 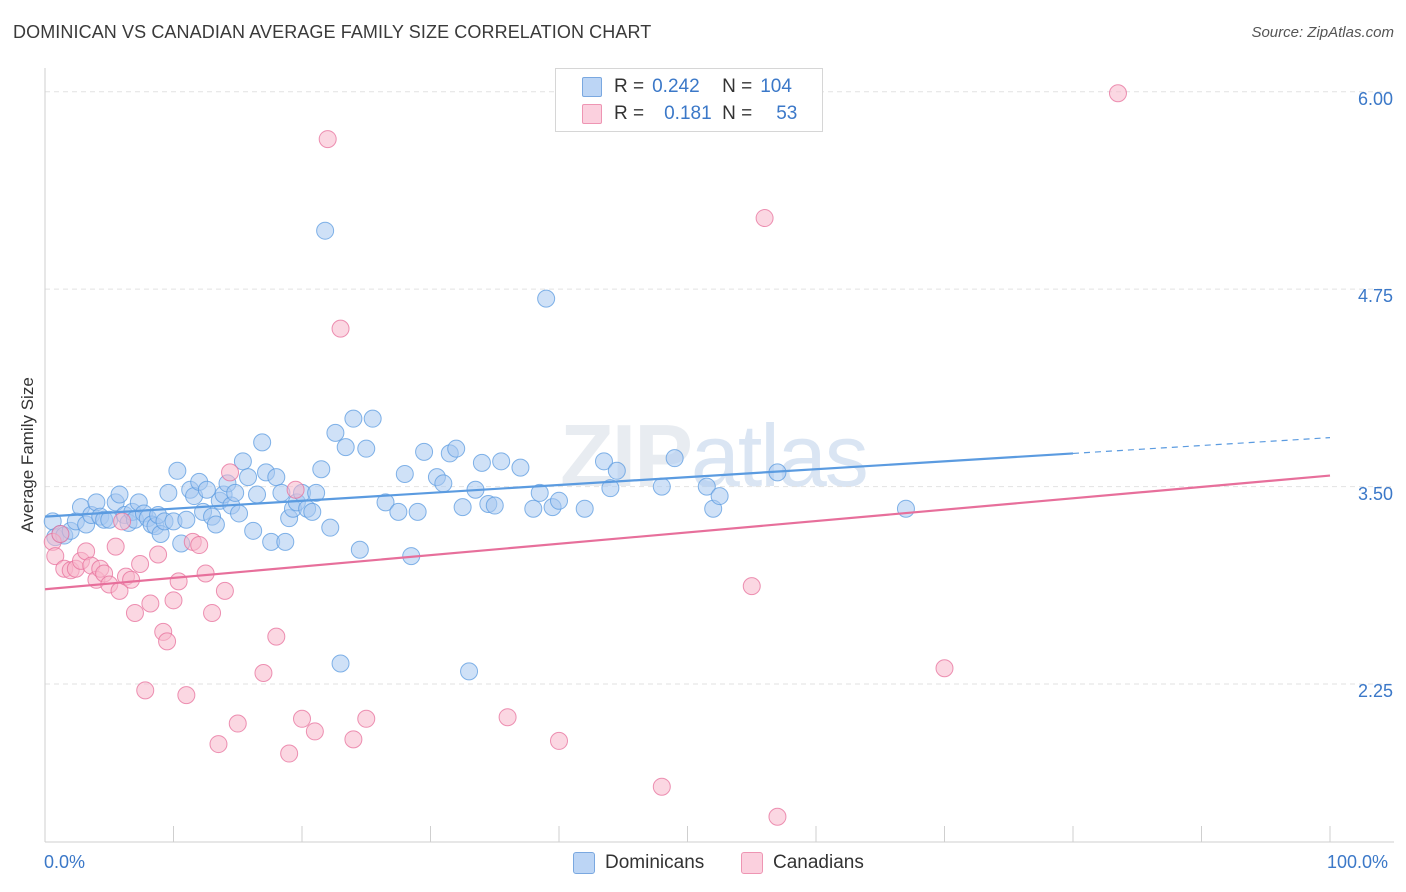 I want to click on stats-legend: R = 0.242 N = 104 R = 0.181 N = 53, so click(x=689, y=100).